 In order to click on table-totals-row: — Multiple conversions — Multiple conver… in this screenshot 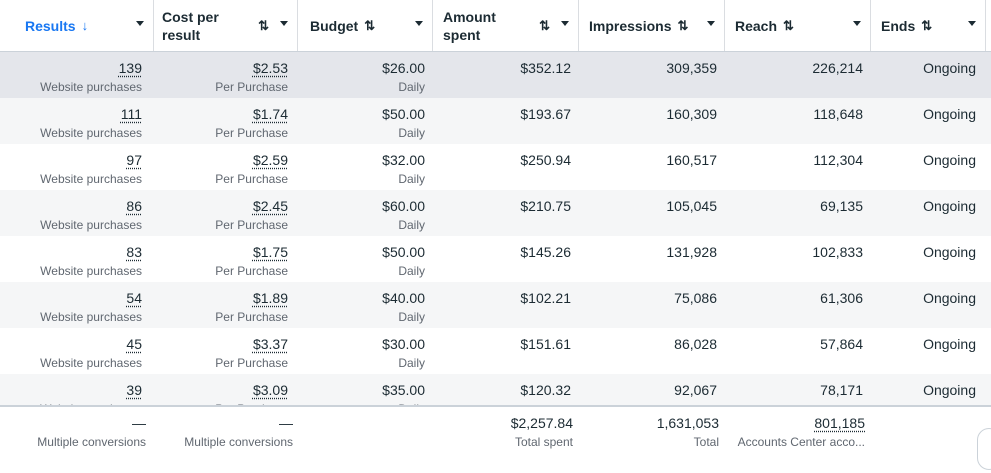, I will do `click(495, 439)`.